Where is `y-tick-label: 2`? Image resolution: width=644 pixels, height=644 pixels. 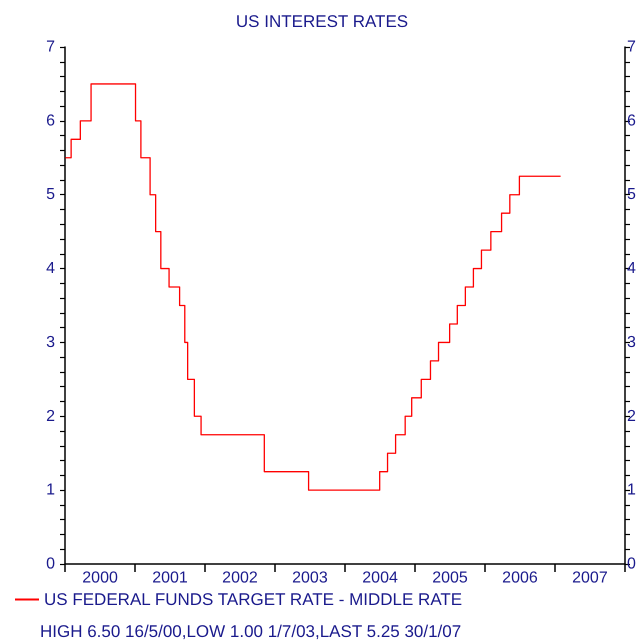 y-tick-label: 2 is located at coordinates (51, 416).